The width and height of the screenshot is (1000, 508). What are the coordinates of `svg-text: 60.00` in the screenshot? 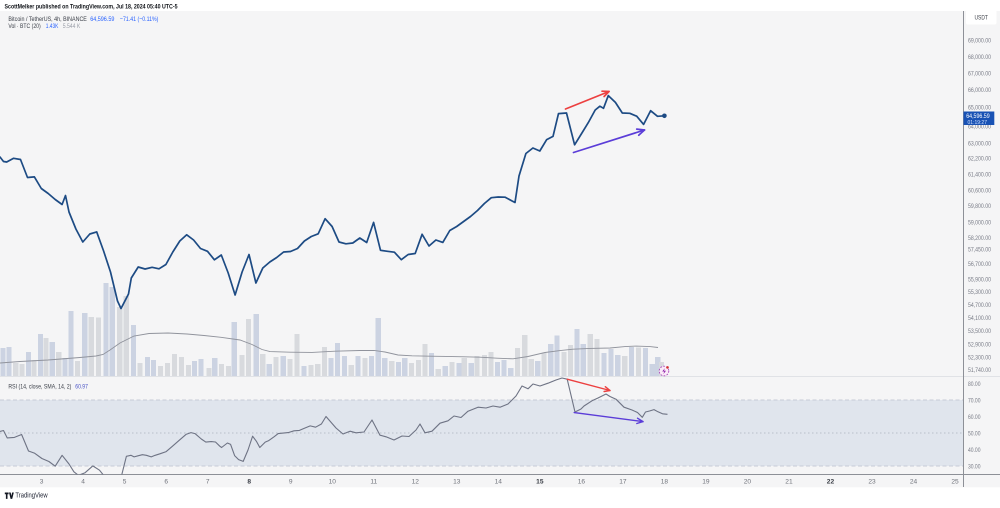 It's located at (974, 417).